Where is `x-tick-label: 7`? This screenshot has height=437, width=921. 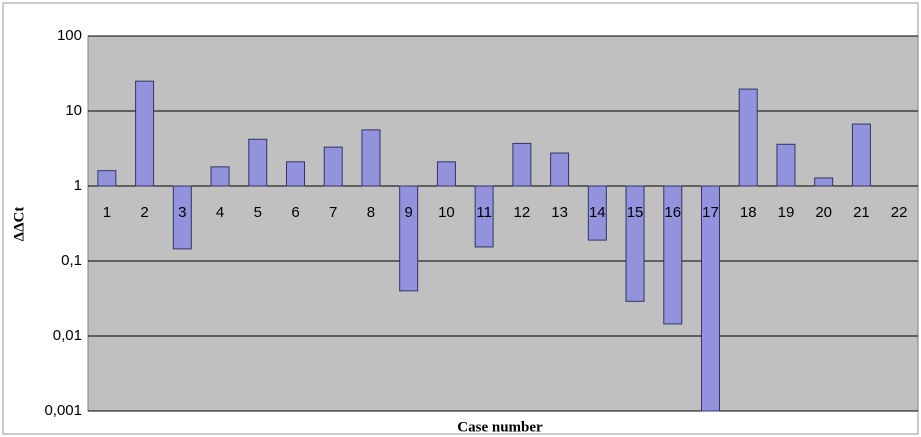 x-tick-label: 7 is located at coordinates (333, 212).